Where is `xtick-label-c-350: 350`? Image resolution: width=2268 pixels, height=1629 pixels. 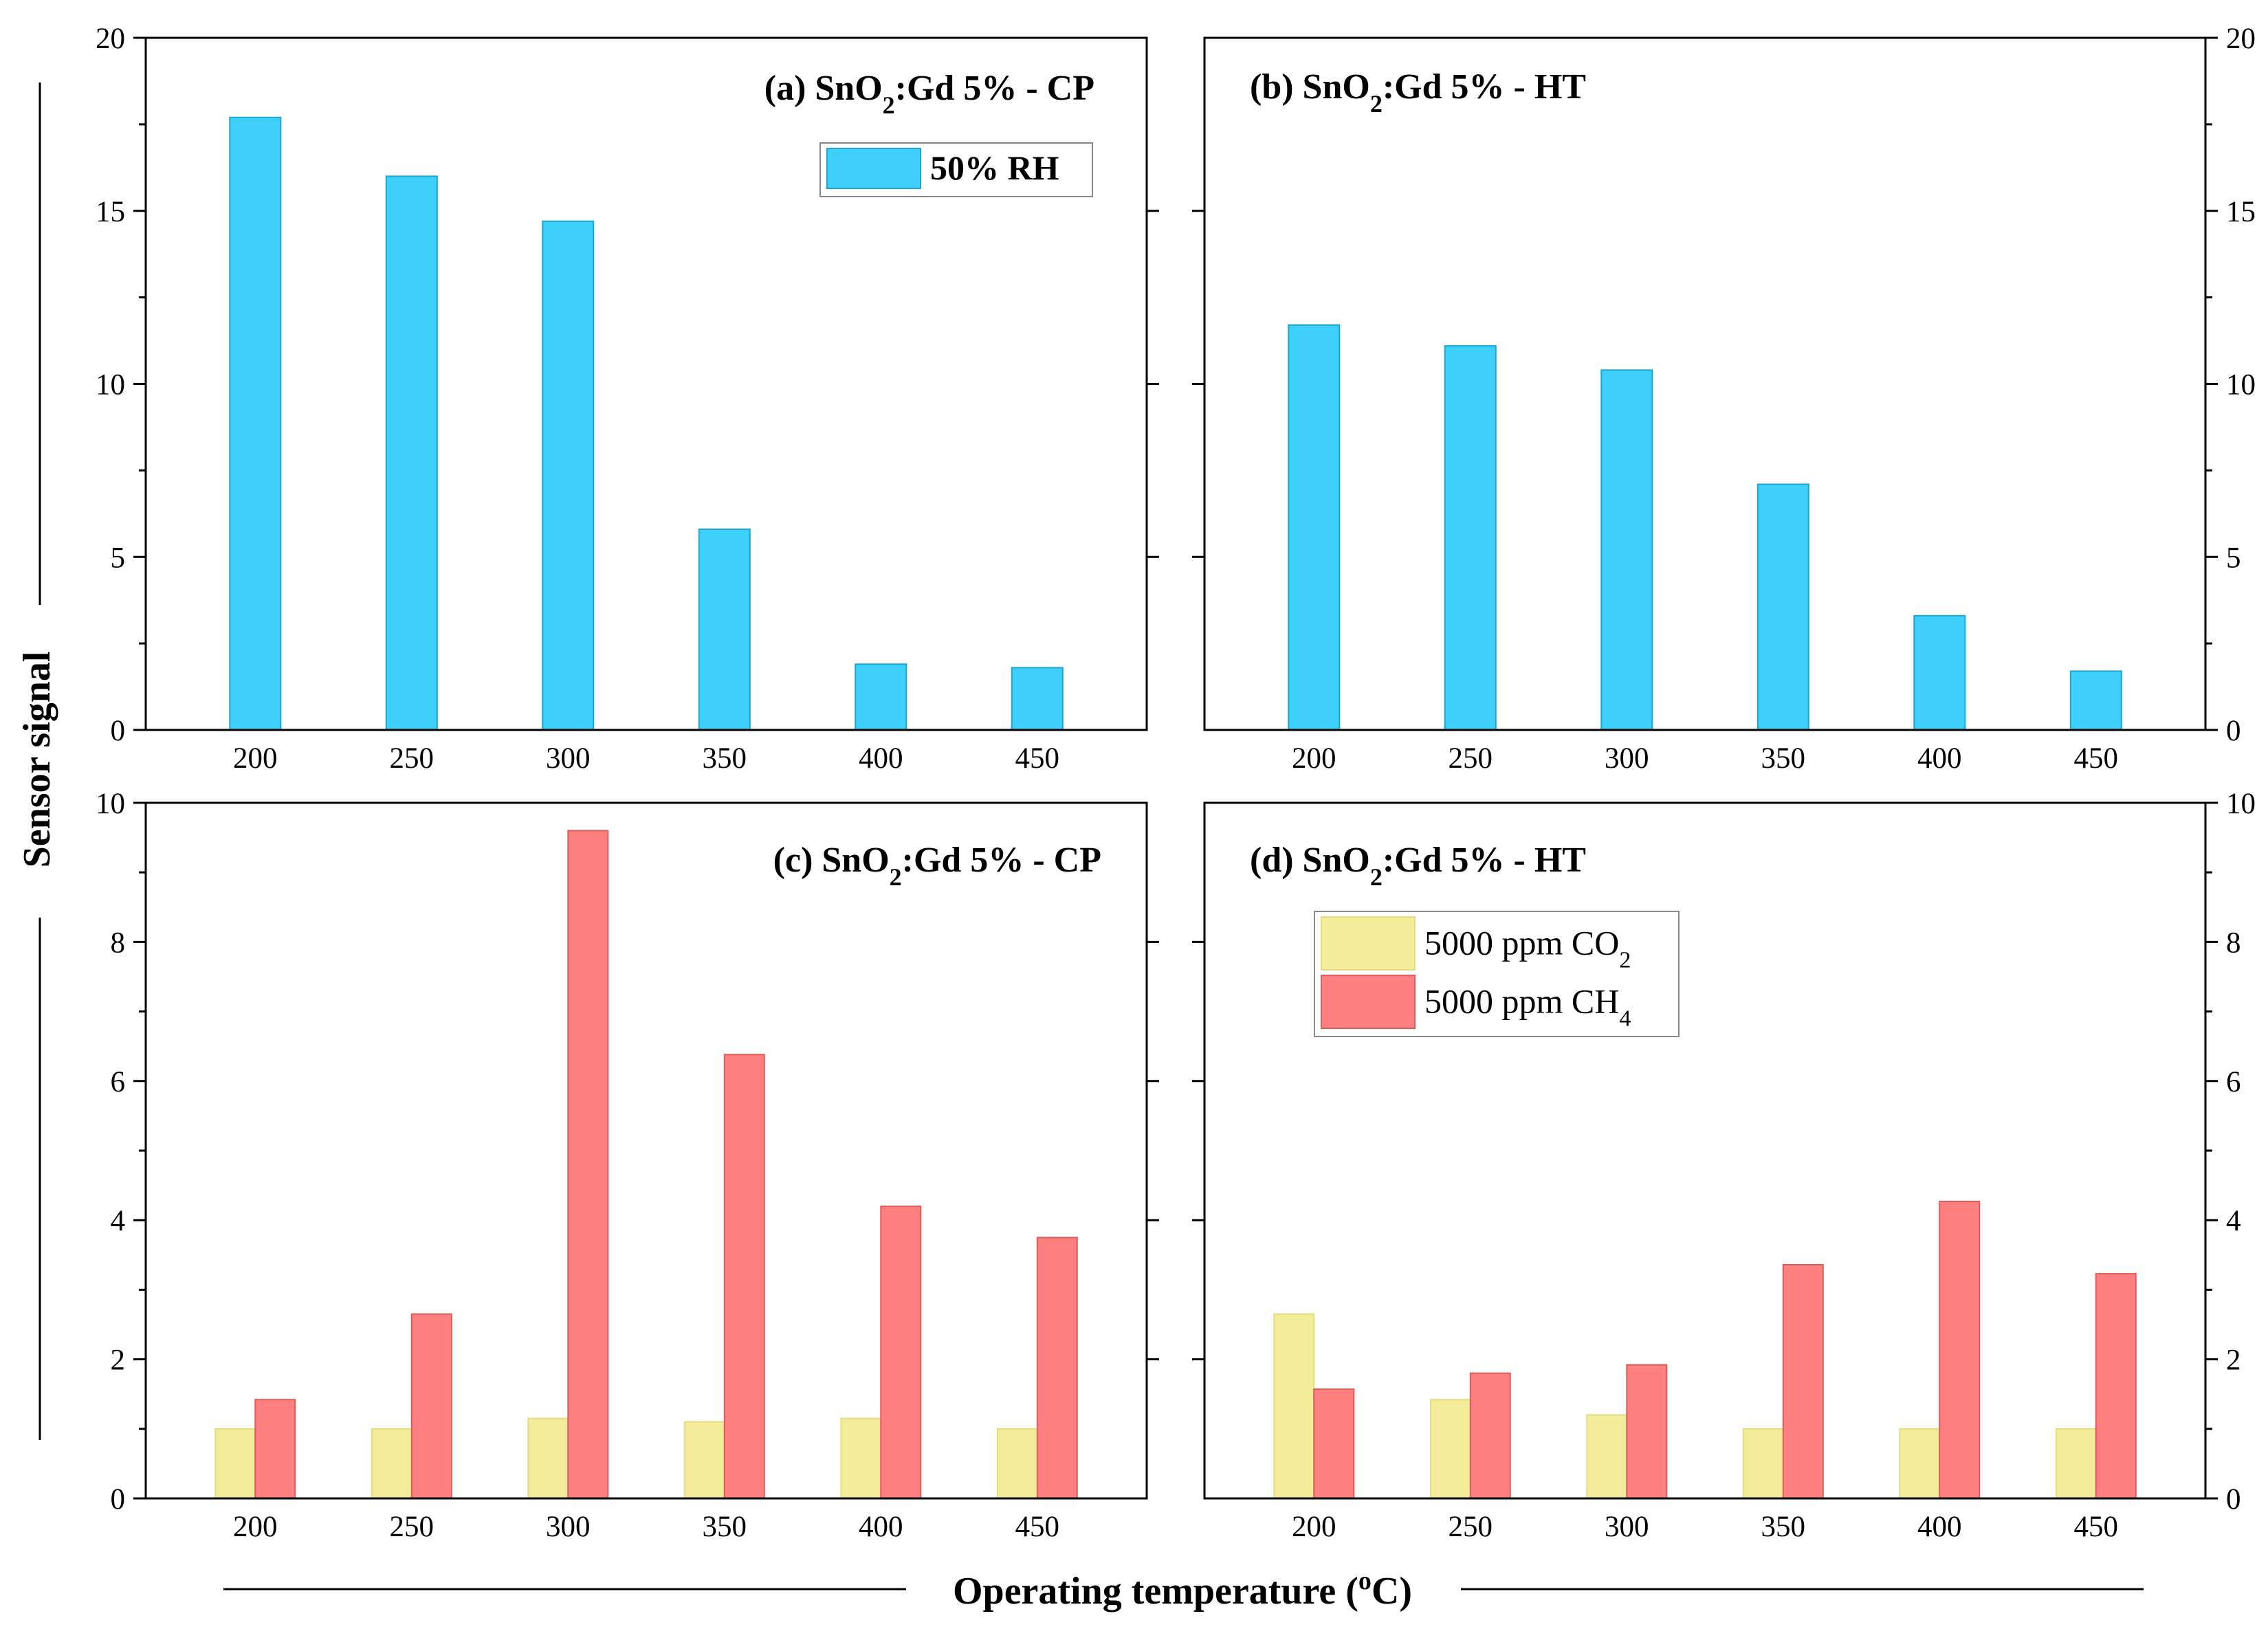 xtick-label-c-350: 350 is located at coordinates (725, 1527).